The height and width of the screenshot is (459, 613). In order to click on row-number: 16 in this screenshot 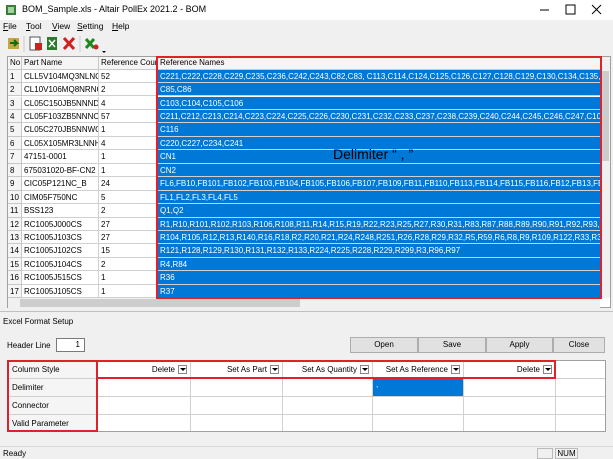, I will do `click(15, 278)`.